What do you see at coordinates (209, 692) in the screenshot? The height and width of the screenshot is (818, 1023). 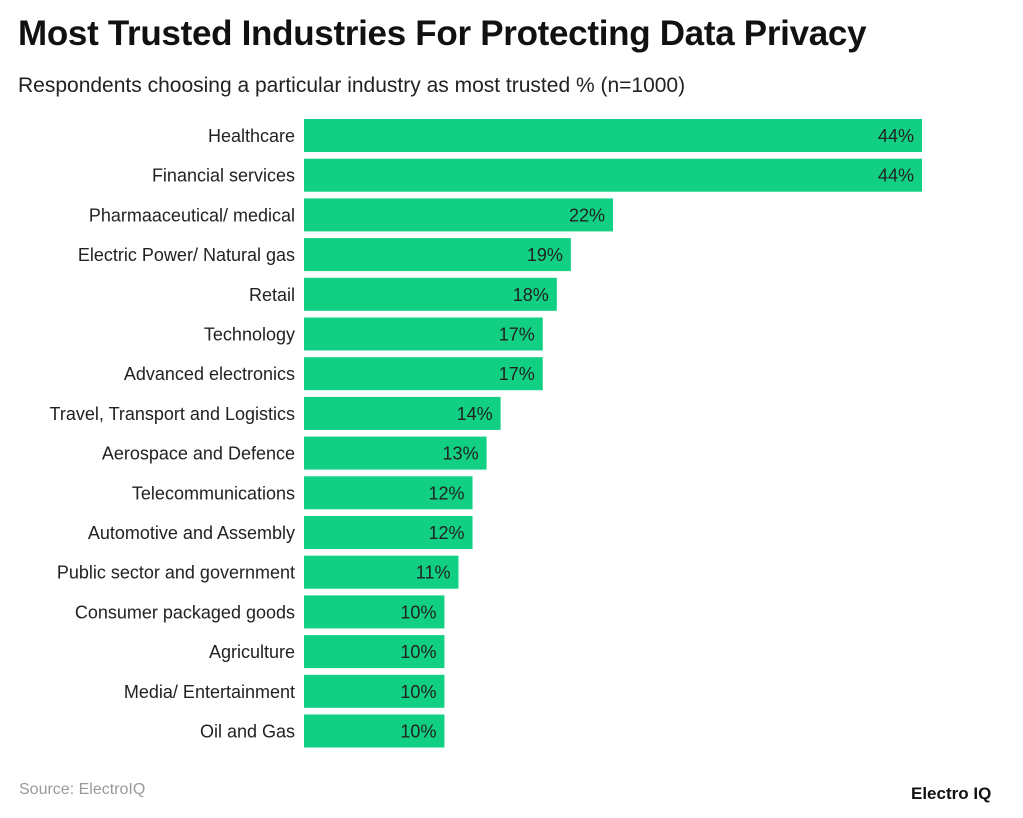 I see `category-label: Media/ Entertainment` at bounding box center [209, 692].